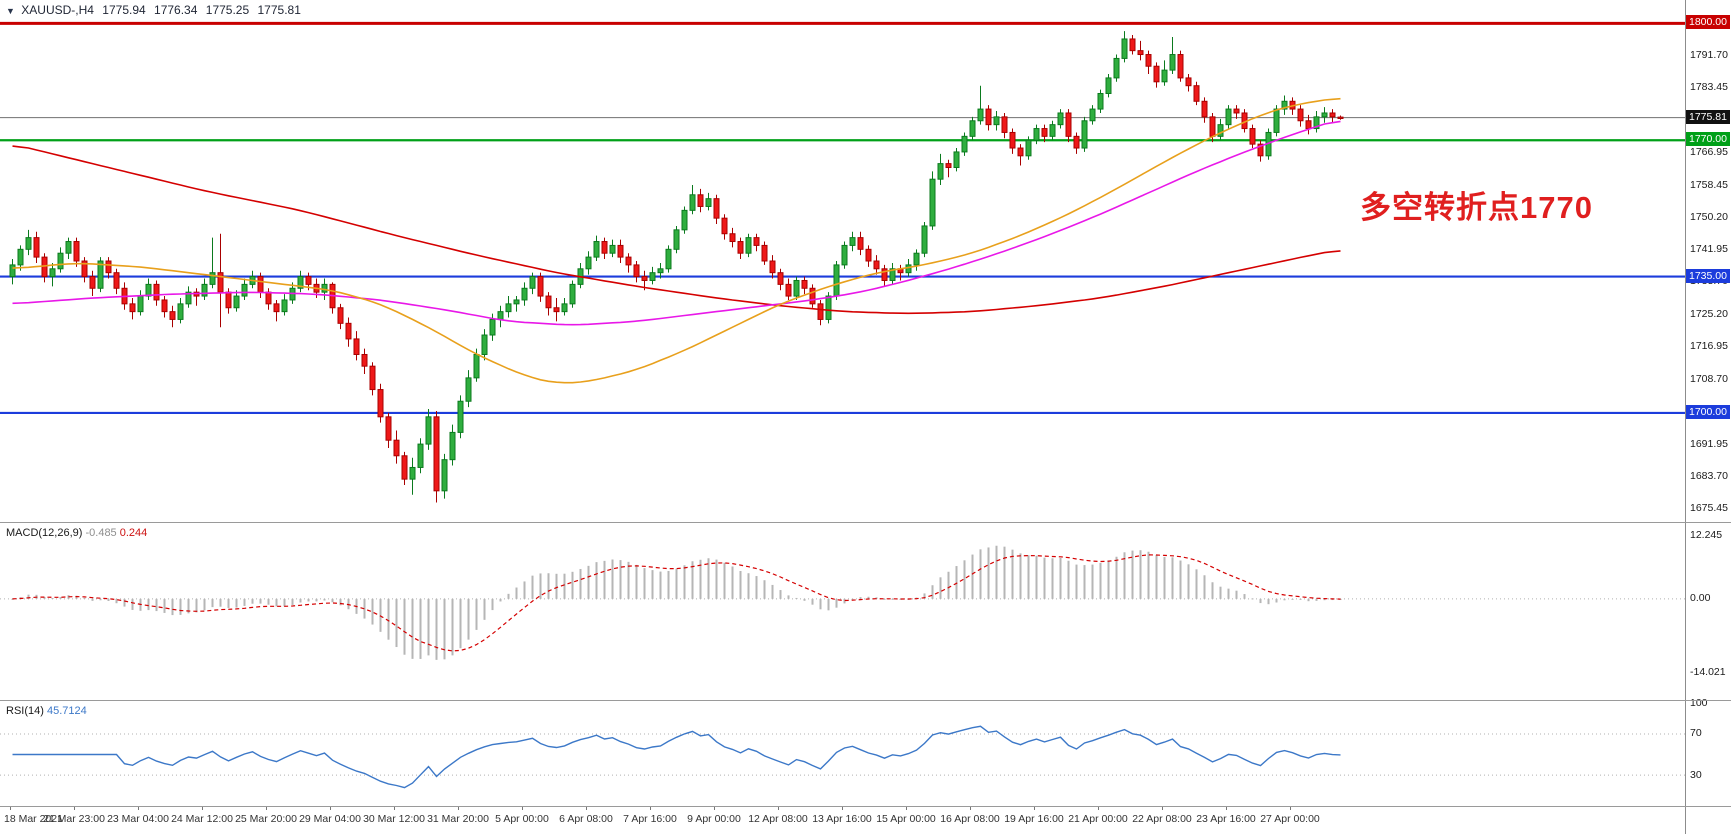 This screenshot has height=834, width=1731. Describe the element at coordinates (714, 819) in the screenshot. I see `time-axis-label: 9 Apr 00:00` at that location.